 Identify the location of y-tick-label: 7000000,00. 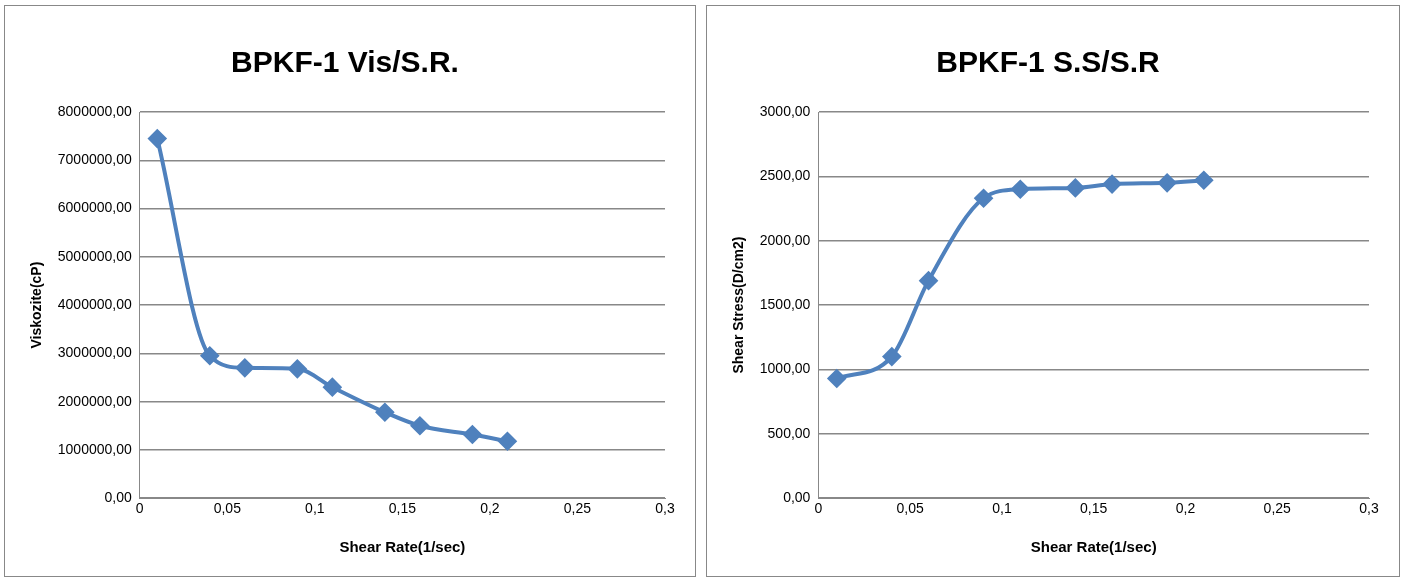
(94, 159).